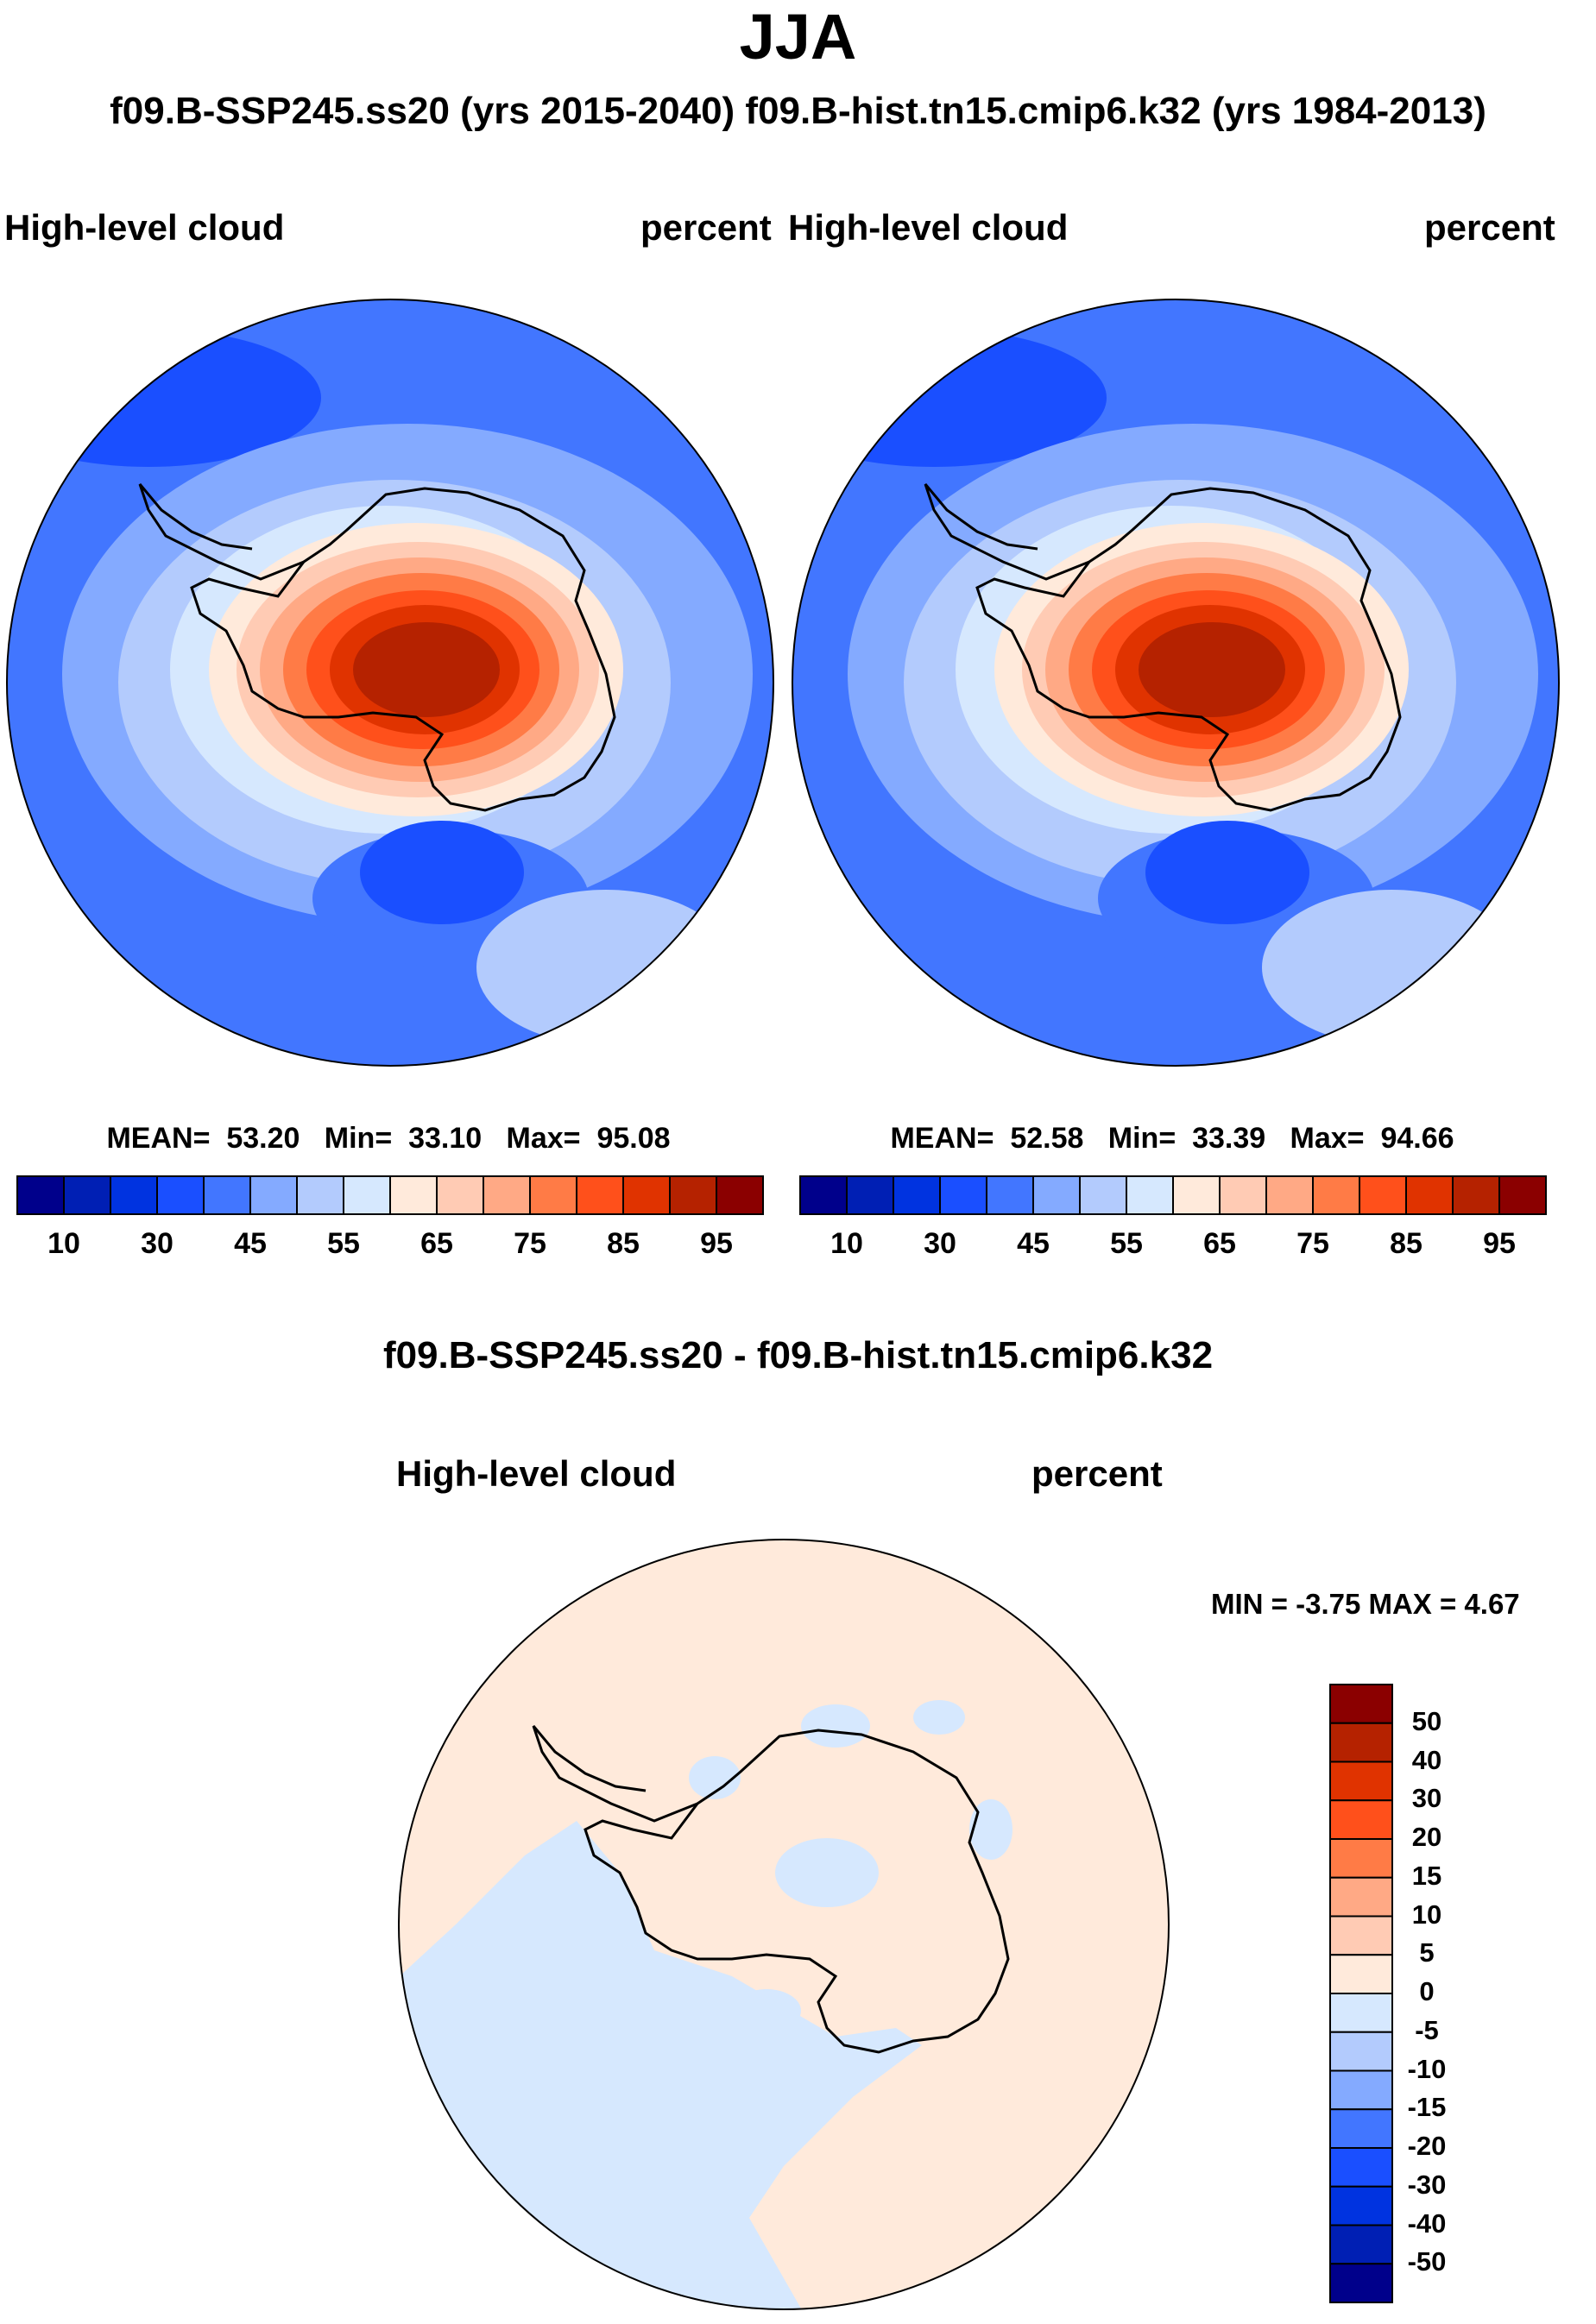  I want to click on colorbar-tick-label: -30, so click(1427, 2184).